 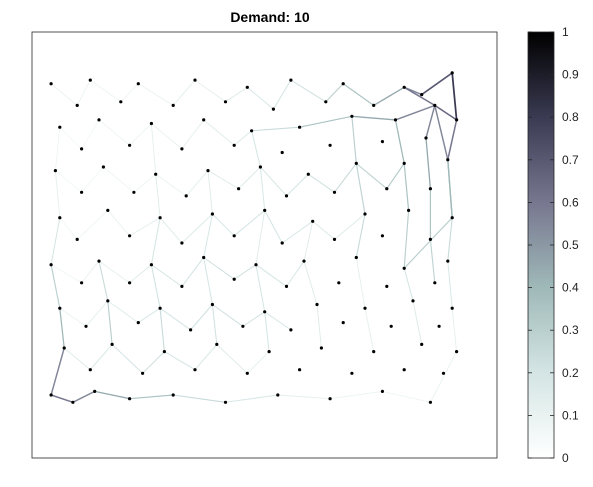 I want to click on colorbar-tick-label: 0.3, so click(x=570, y=330).